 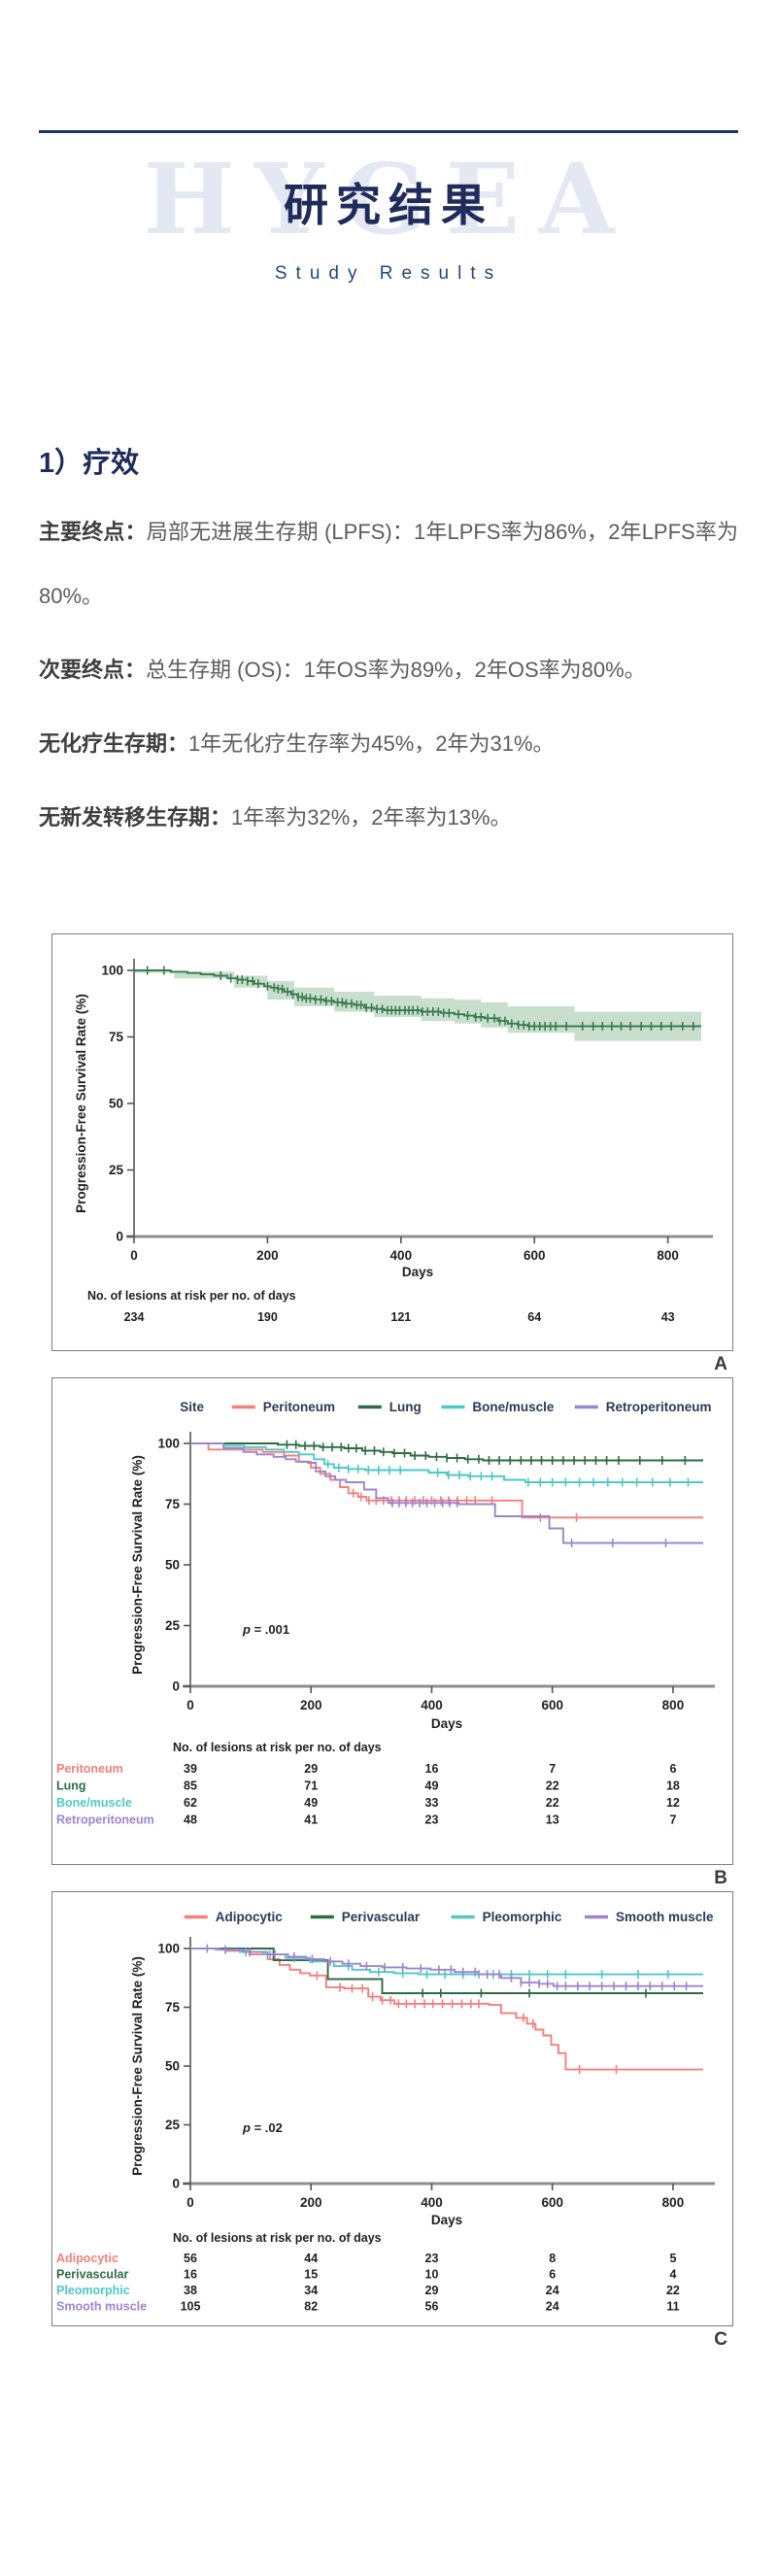 What do you see at coordinates (71, 1786) in the screenshot?
I see `svg-text: Lung` at bounding box center [71, 1786].